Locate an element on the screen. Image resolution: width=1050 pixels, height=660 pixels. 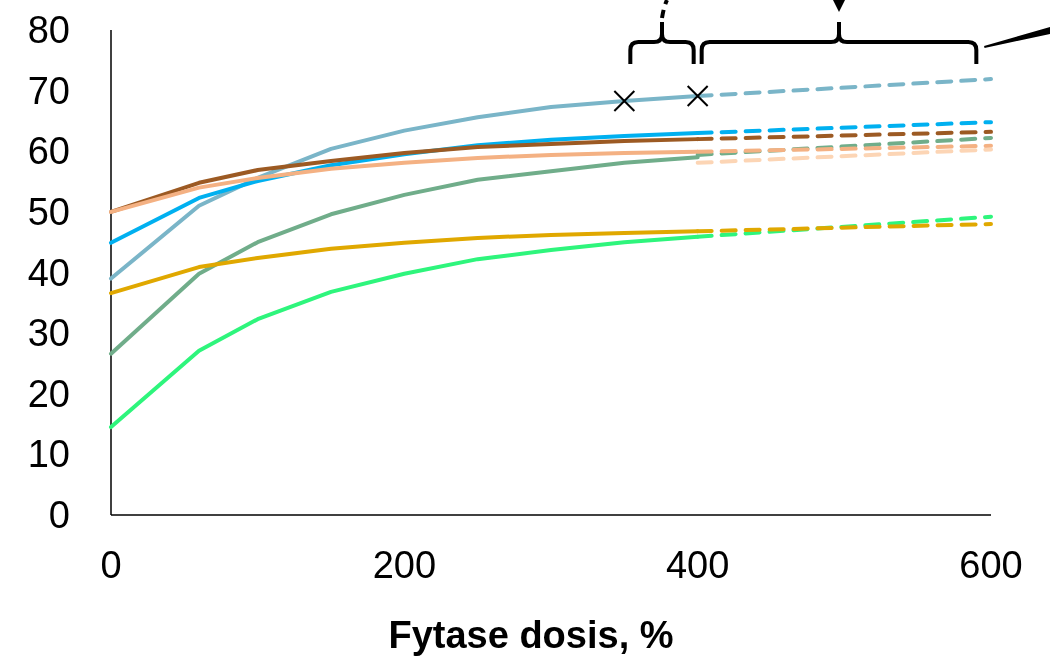
x-tick-label: 400 is located at coordinates (697, 565).